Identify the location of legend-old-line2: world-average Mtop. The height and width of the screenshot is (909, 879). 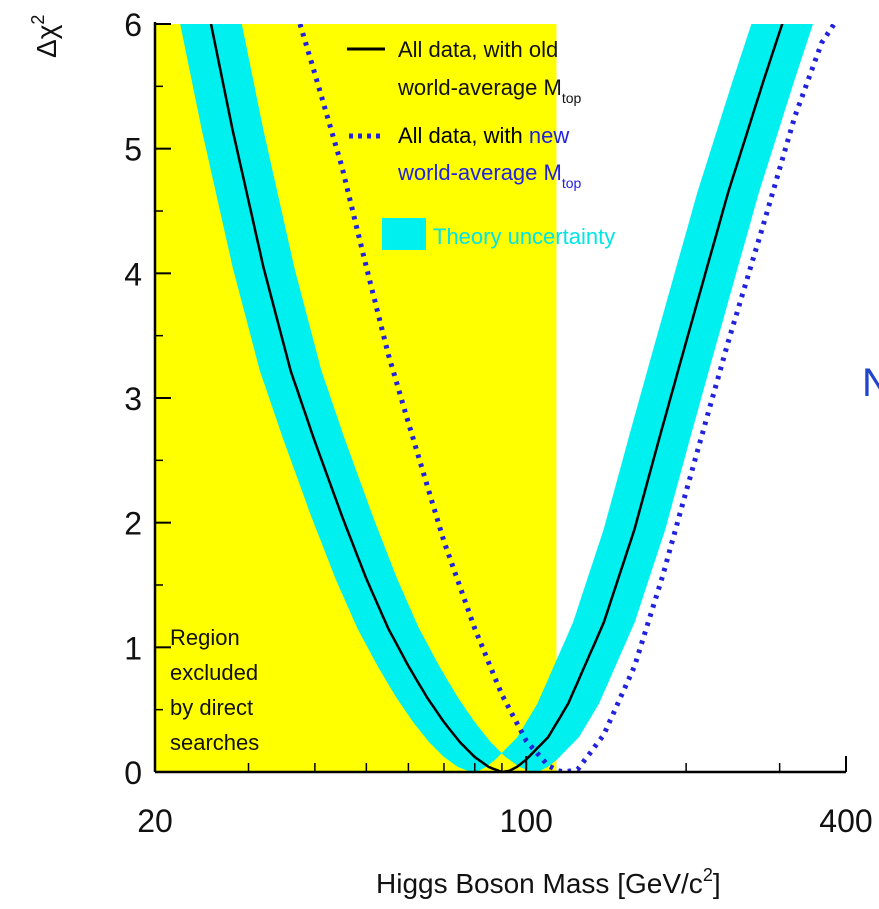
(489, 90).